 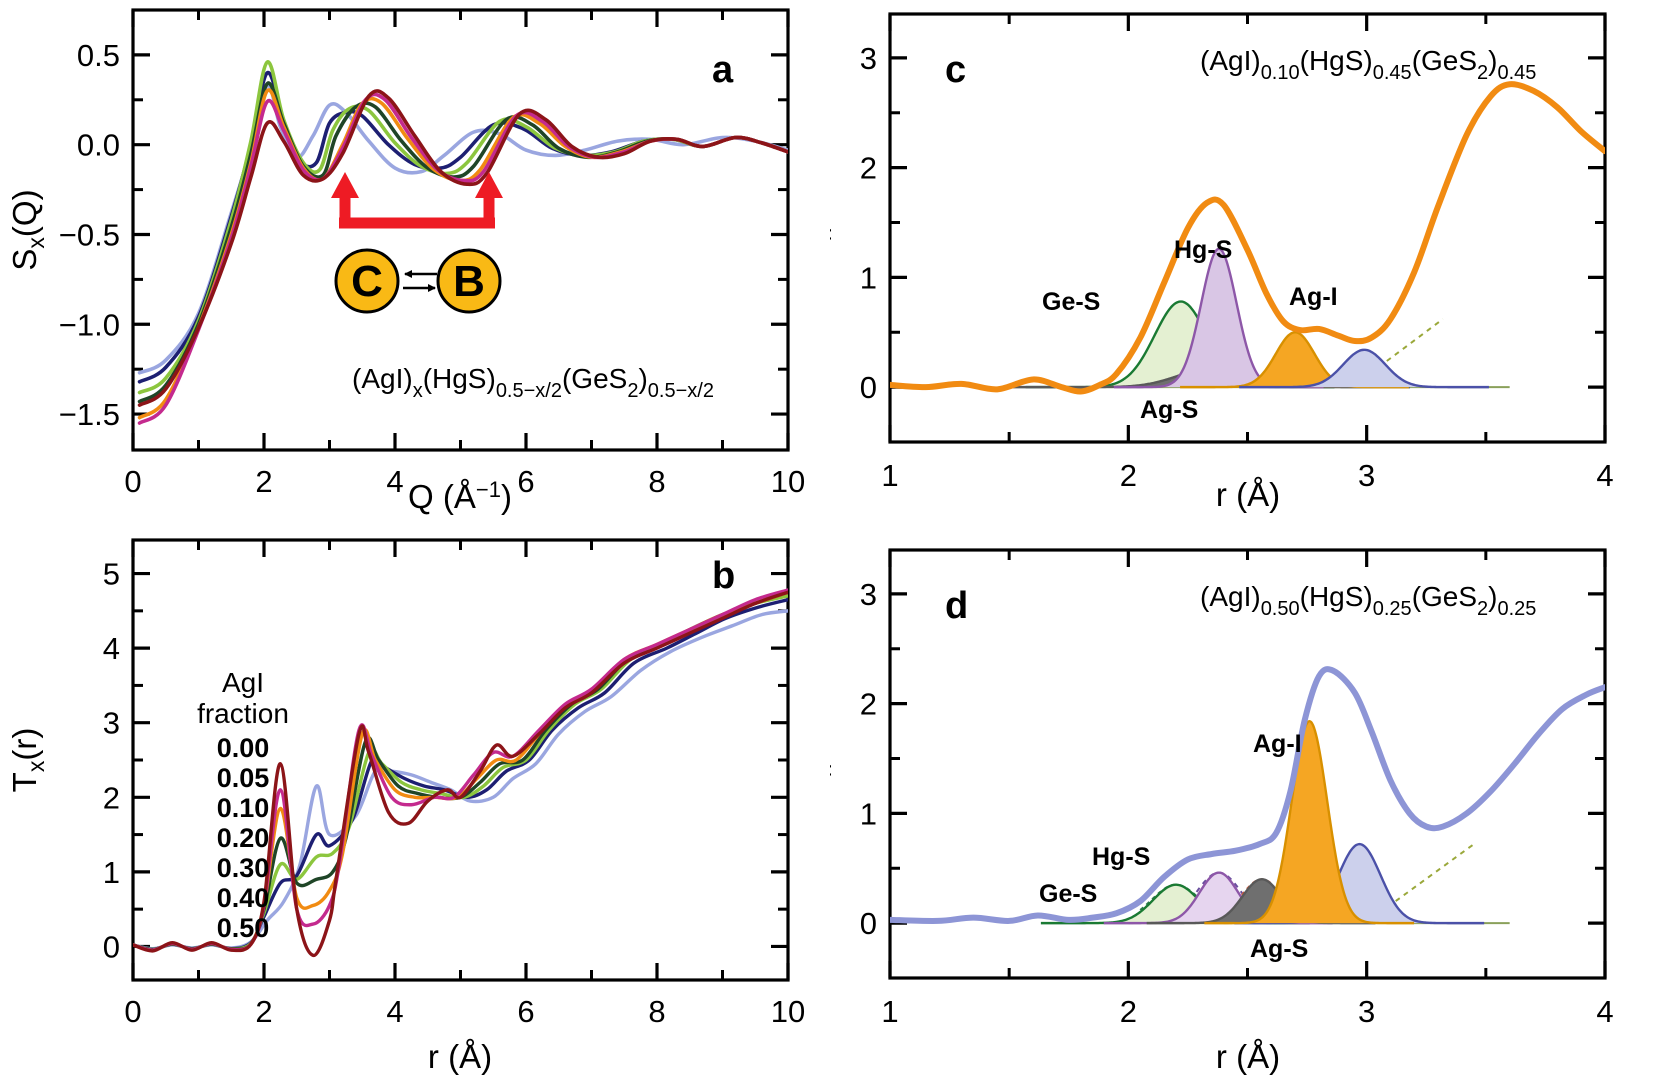 What do you see at coordinates (382, 378) in the screenshot?
I see `formula-a-p1: (AgI)` at bounding box center [382, 378].